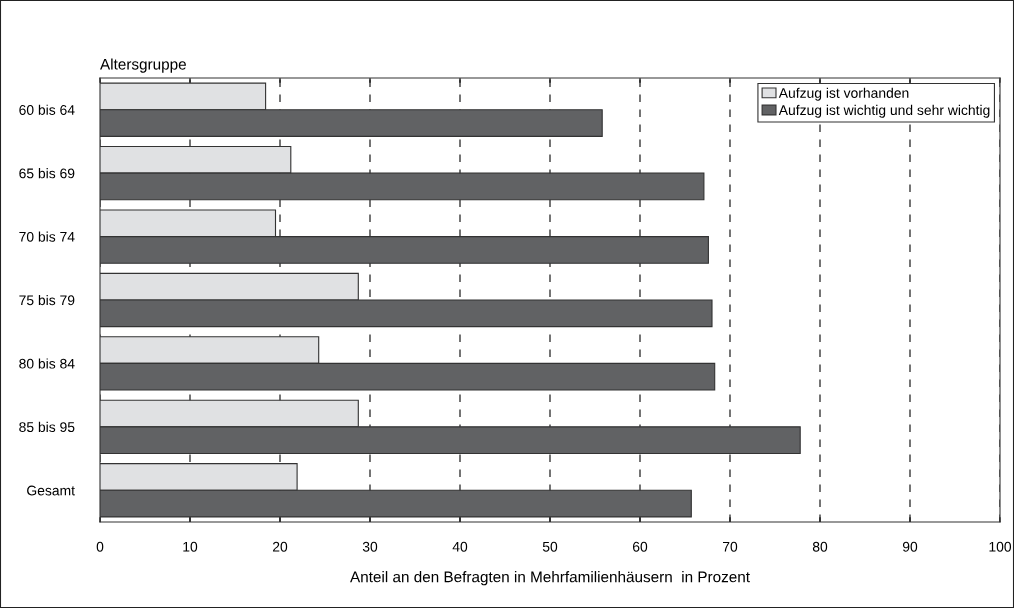 The image size is (1014, 608). Describe the element at coordinates (460, 546) in the screenshot. I see `x-tick-label: 40` at that location.